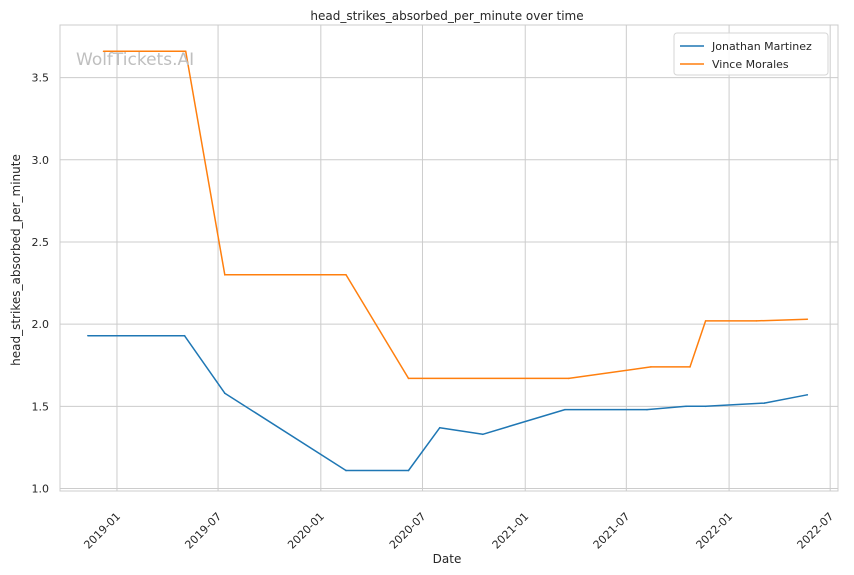 Image resolution: width=854 pixels, height=575 pixels. Describe the element at coordinates (16, 260) in the screenshot. I see `y-axis-label: head_strikes_absorbed_per_minute` at that location.